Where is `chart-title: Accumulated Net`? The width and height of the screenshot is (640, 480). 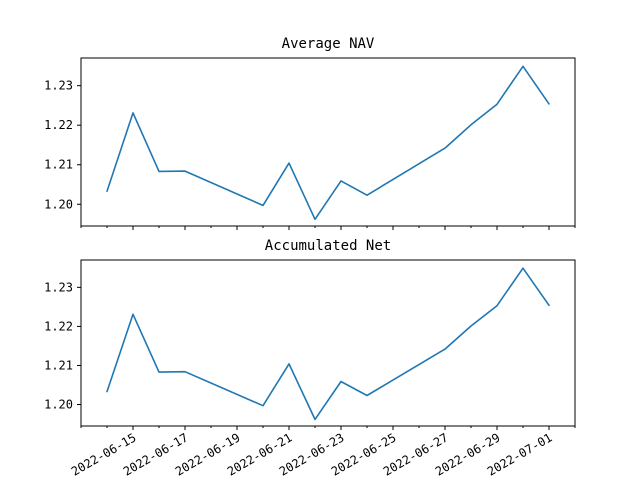
chart-title: Accumulated Net is located at coordinates (328, 246).